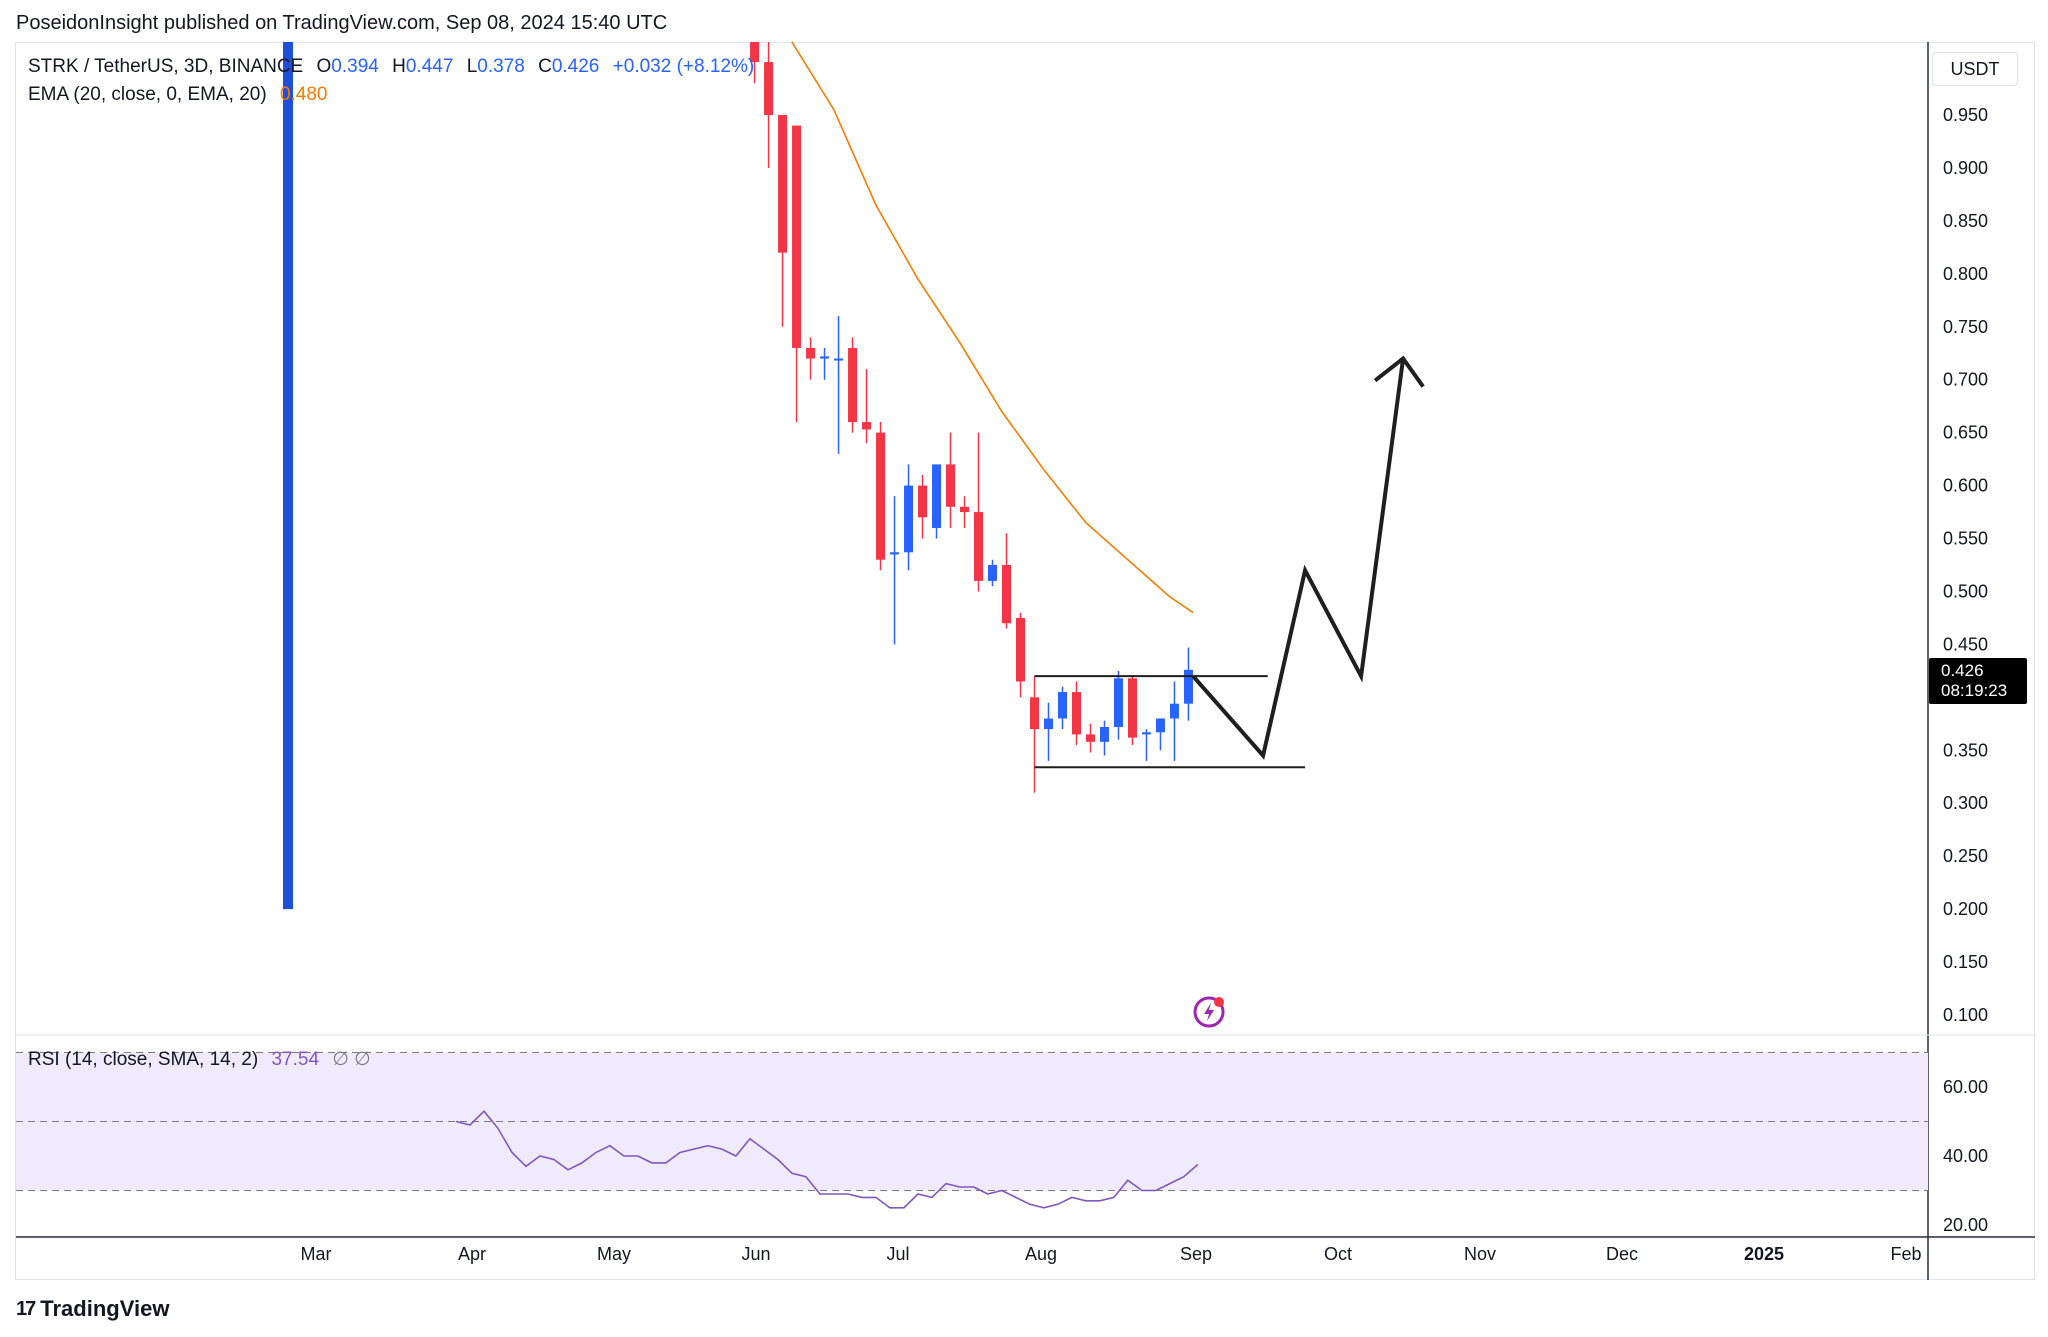  What do you see at coordinates (1965, 221) in the screenshot?
I see `price-tick-label: 0.850` at bounding box center [1965, 221].